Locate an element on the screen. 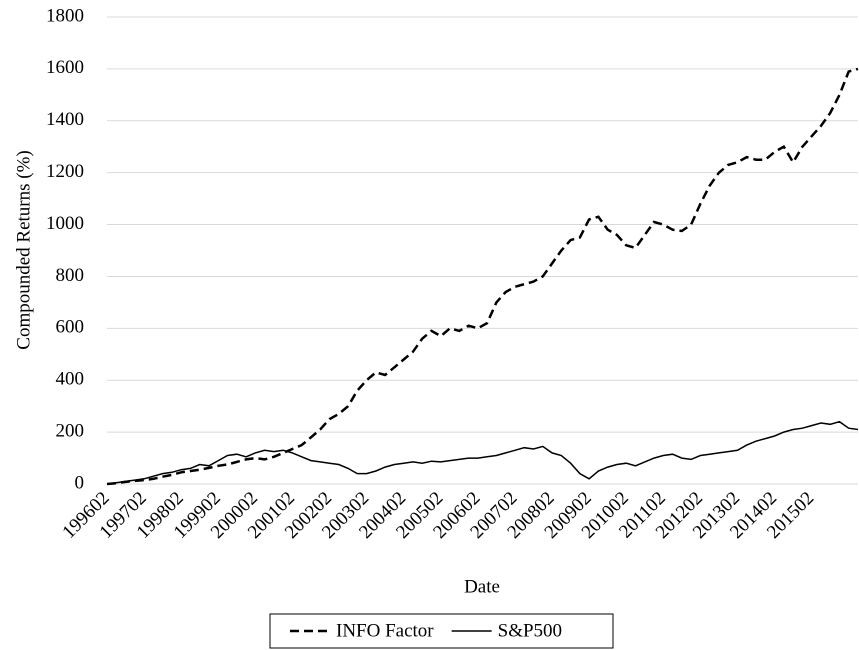 Image resolution: width=859 pixels, height=650 pixels. y-tick-label: 1400 is located at coordinates (65, 119).